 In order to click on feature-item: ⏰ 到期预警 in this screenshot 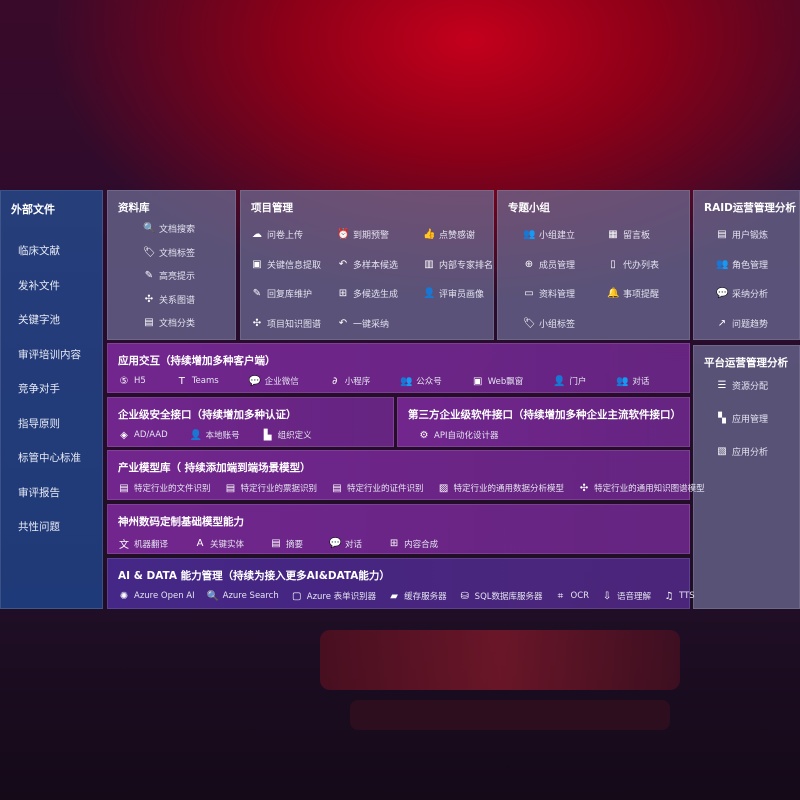, I will do `click(363, 234)`.